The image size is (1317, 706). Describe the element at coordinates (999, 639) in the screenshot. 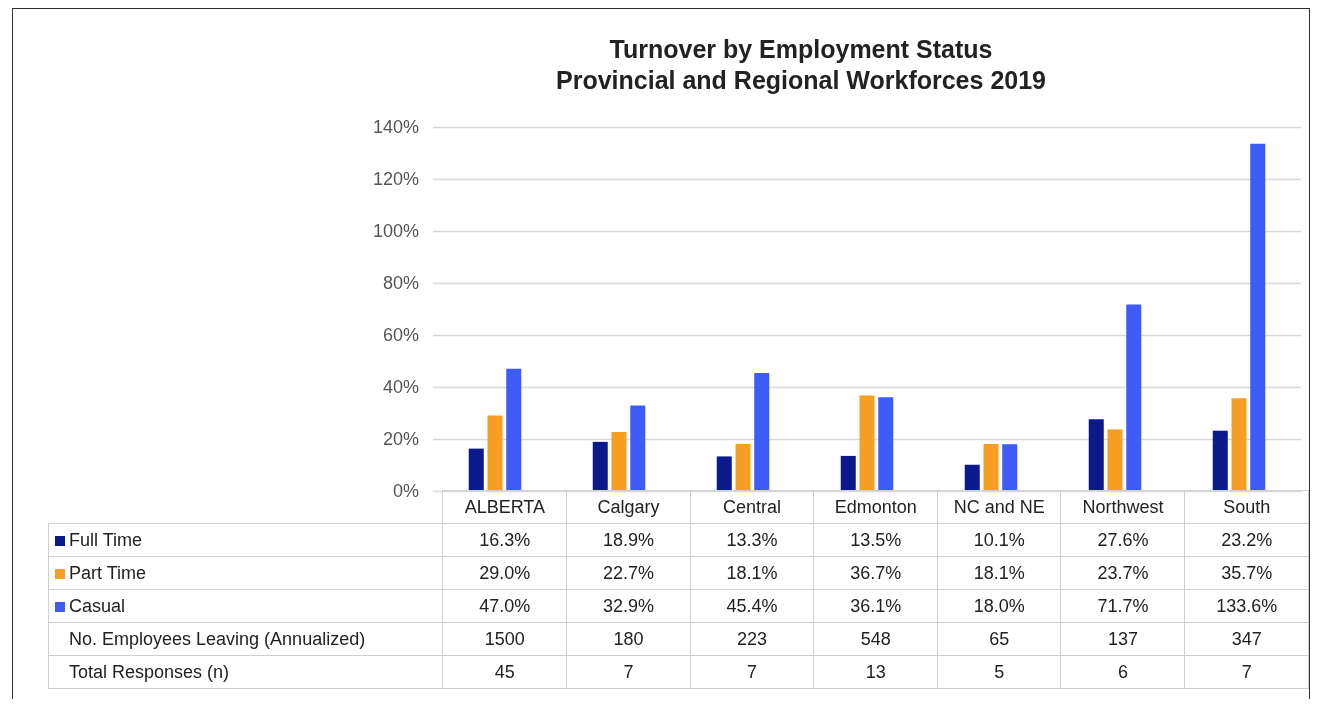

I see `text: 65` at that location.